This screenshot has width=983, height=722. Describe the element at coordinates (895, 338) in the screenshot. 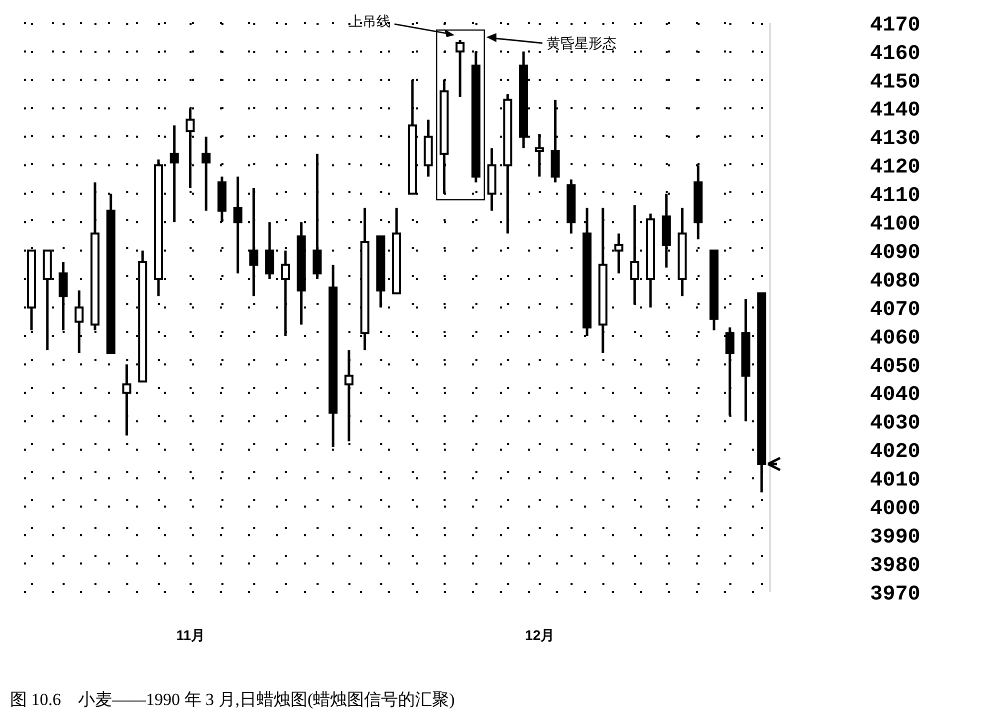

I see `y-tick-label: 4060` at that location.